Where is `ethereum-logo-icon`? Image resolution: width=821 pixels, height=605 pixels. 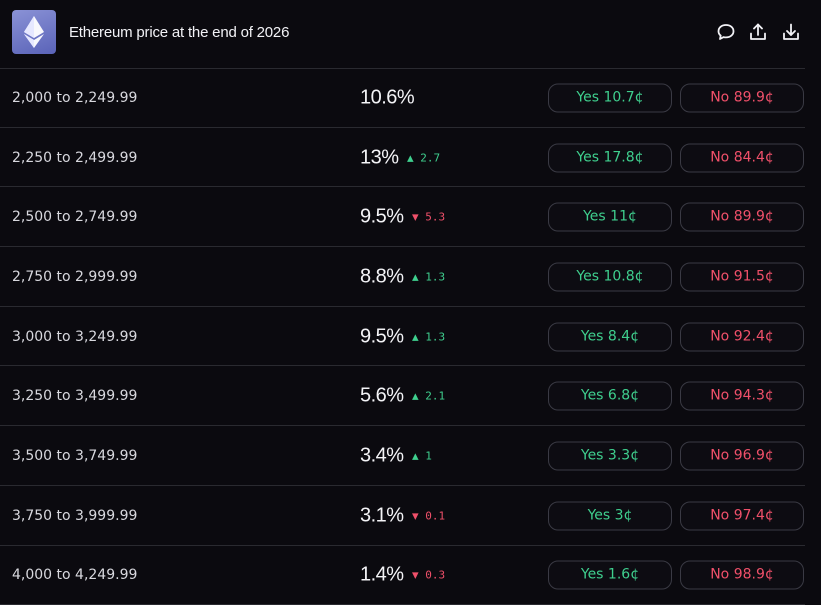
ethereum-logo-icon is located at coordinates (34, 32).